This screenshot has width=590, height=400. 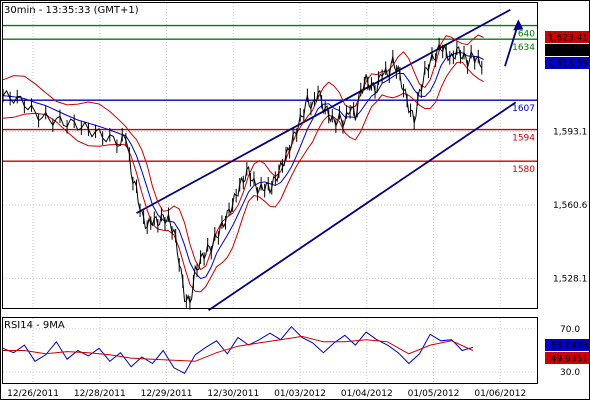 I want to click on rsi-ma-line, so click(x=238, y=348).